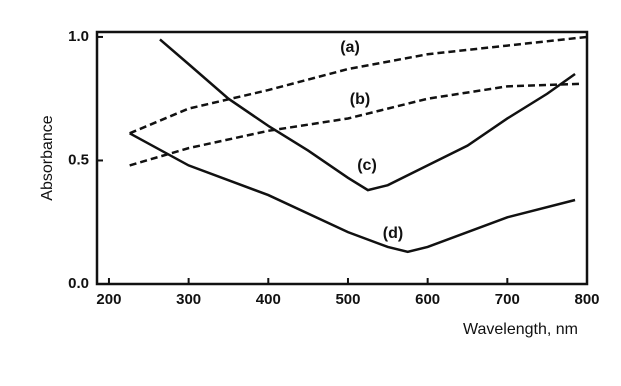 This screenshot has height=386, width=621. Describe the element at coordinates (393, 233) in the screenshot. I see `series-label: (d)` at that location.